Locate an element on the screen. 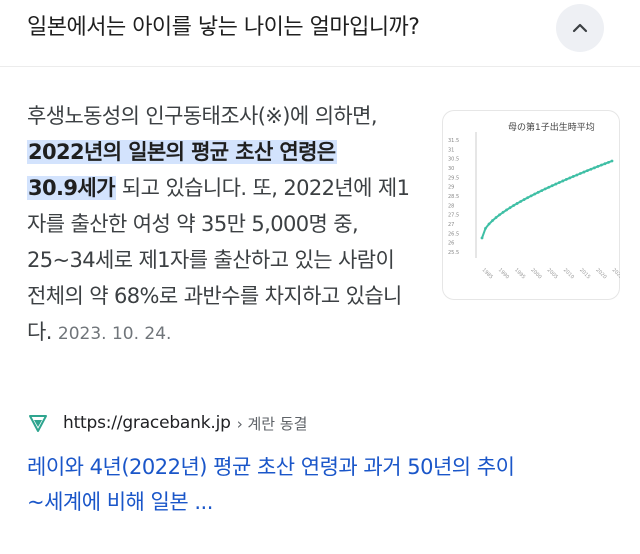 The height and width of the screenshot is (554, 640). thumbnail-y-tick: 25.5 is located at coordinates (453, 253).